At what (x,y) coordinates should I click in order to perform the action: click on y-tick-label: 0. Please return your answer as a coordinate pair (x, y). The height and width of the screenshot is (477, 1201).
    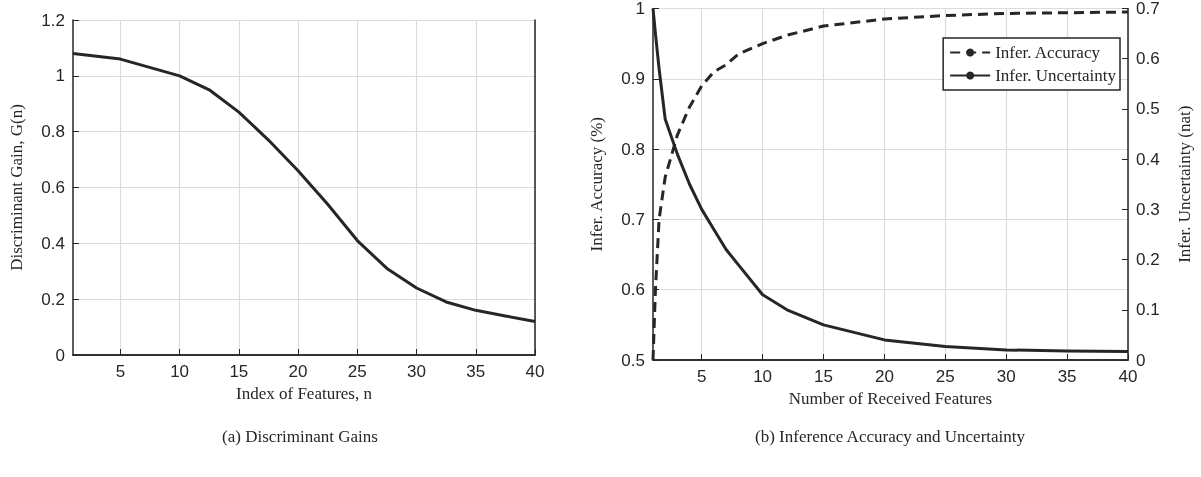
    Looking at the image, I should click on (60, 355).